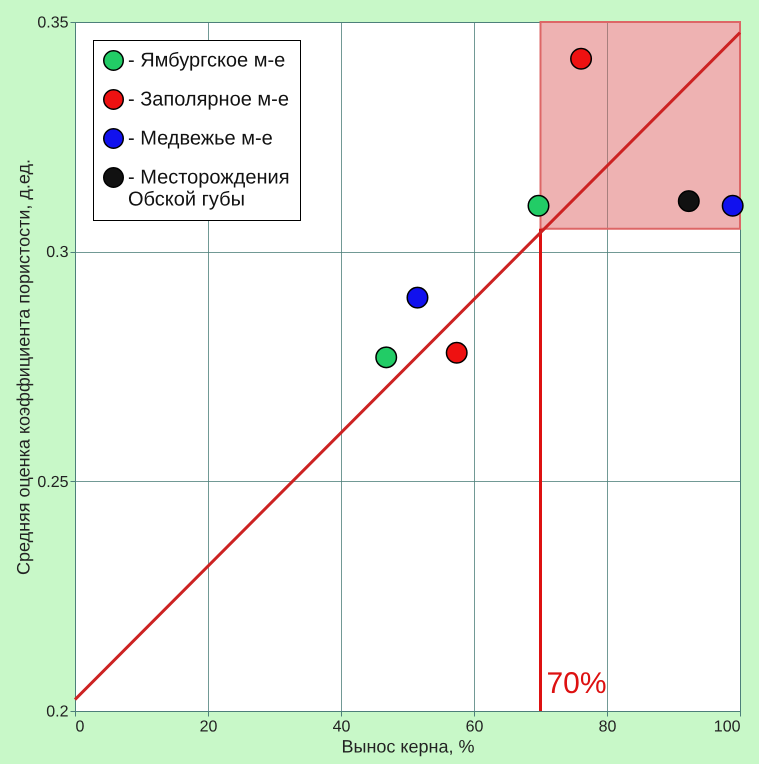 Image resolution: width=759 pixels, height=764 pixels. I want to click on legend-label: - Месторождения Обской губы, so click(209, 188).